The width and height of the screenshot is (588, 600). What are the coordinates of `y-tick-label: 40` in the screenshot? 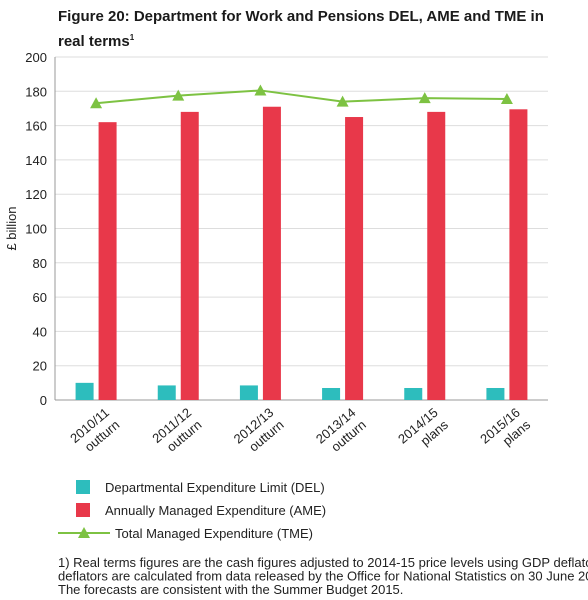 It's located at (40, 331).